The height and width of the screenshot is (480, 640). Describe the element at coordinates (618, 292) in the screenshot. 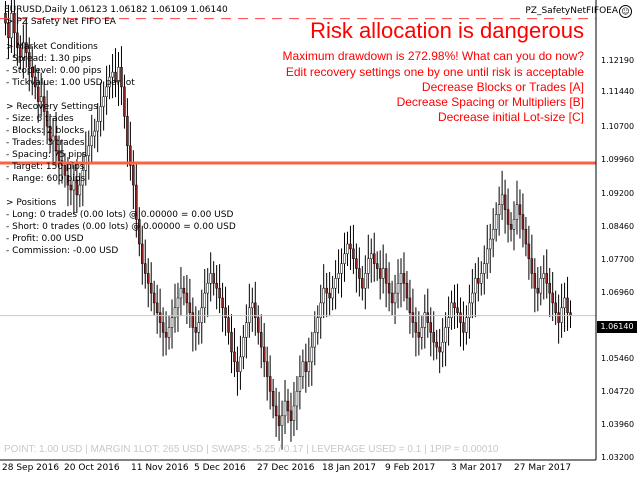

I see `price-tick-label: 1.06960` at that location.